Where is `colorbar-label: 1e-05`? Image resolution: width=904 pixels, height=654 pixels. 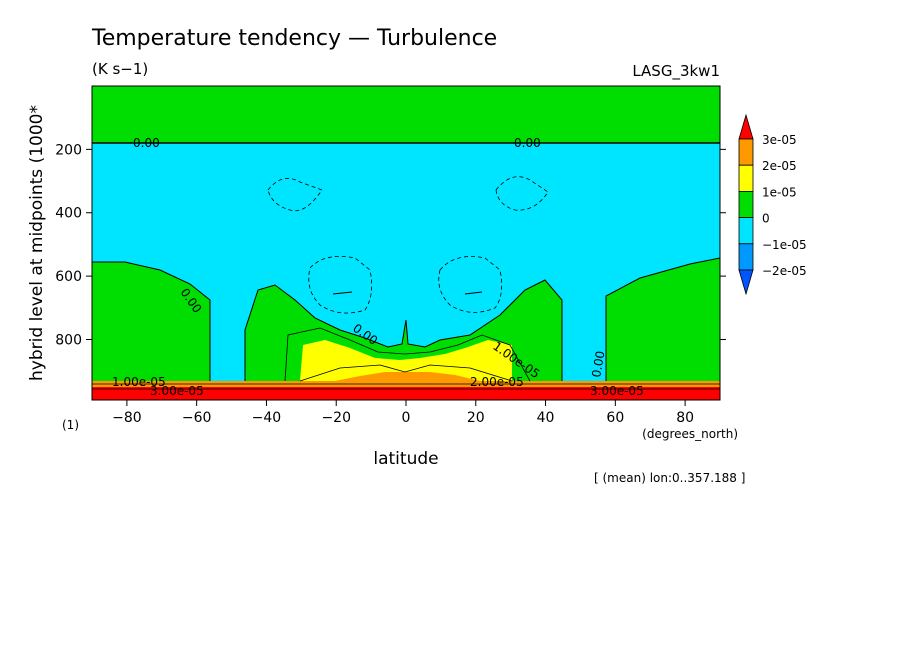
colorbar-label: 1e-05 is located at coordinates (779, 192).